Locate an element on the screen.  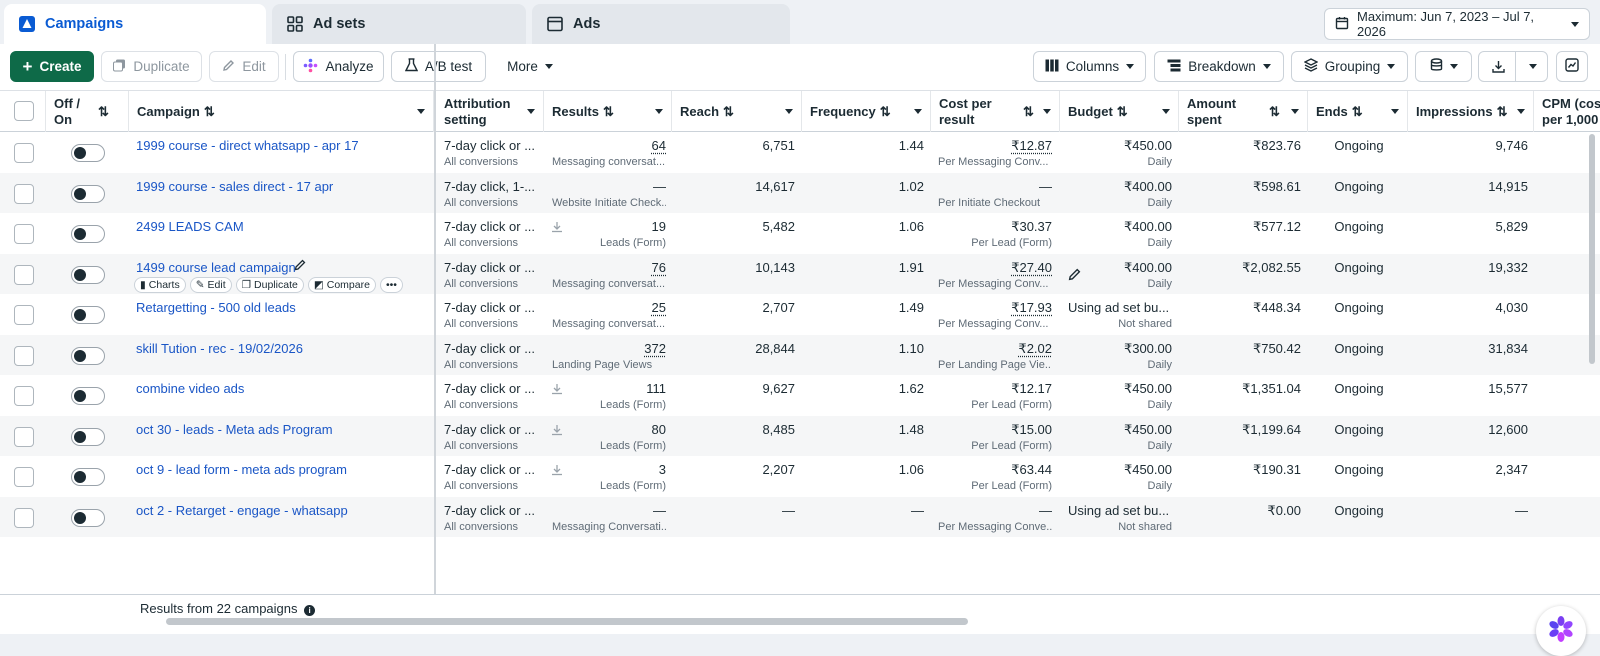
more-actions: ••• is located at coordinates (391, 284).